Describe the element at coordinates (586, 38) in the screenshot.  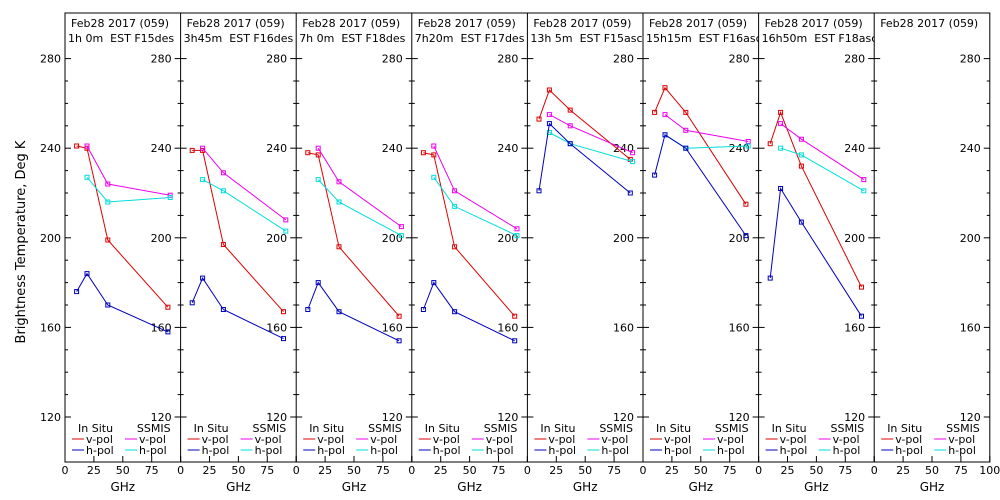
I see `panel-time: 13h 5m EST F15asc` at that location.